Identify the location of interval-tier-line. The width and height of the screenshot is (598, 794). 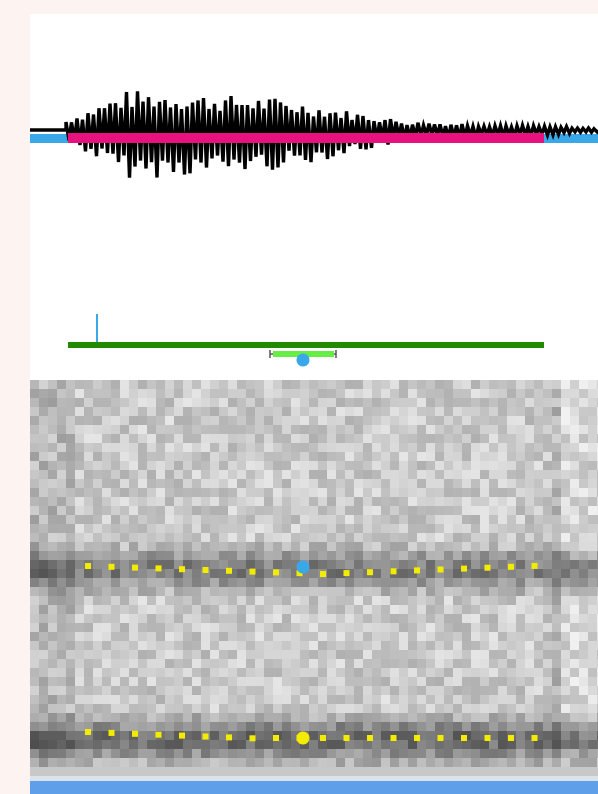
(306, 345).